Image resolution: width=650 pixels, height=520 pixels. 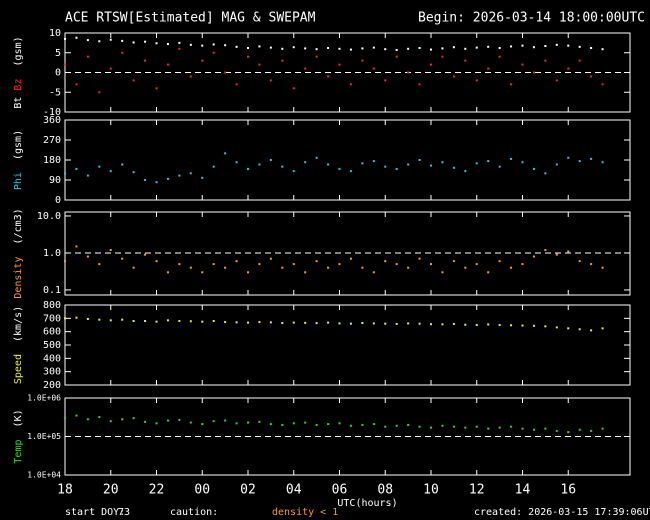 What do you see at coordinates (194, 512) in the screenshot?
I see `caution-label: caution:` at bounding box center [194, 512].